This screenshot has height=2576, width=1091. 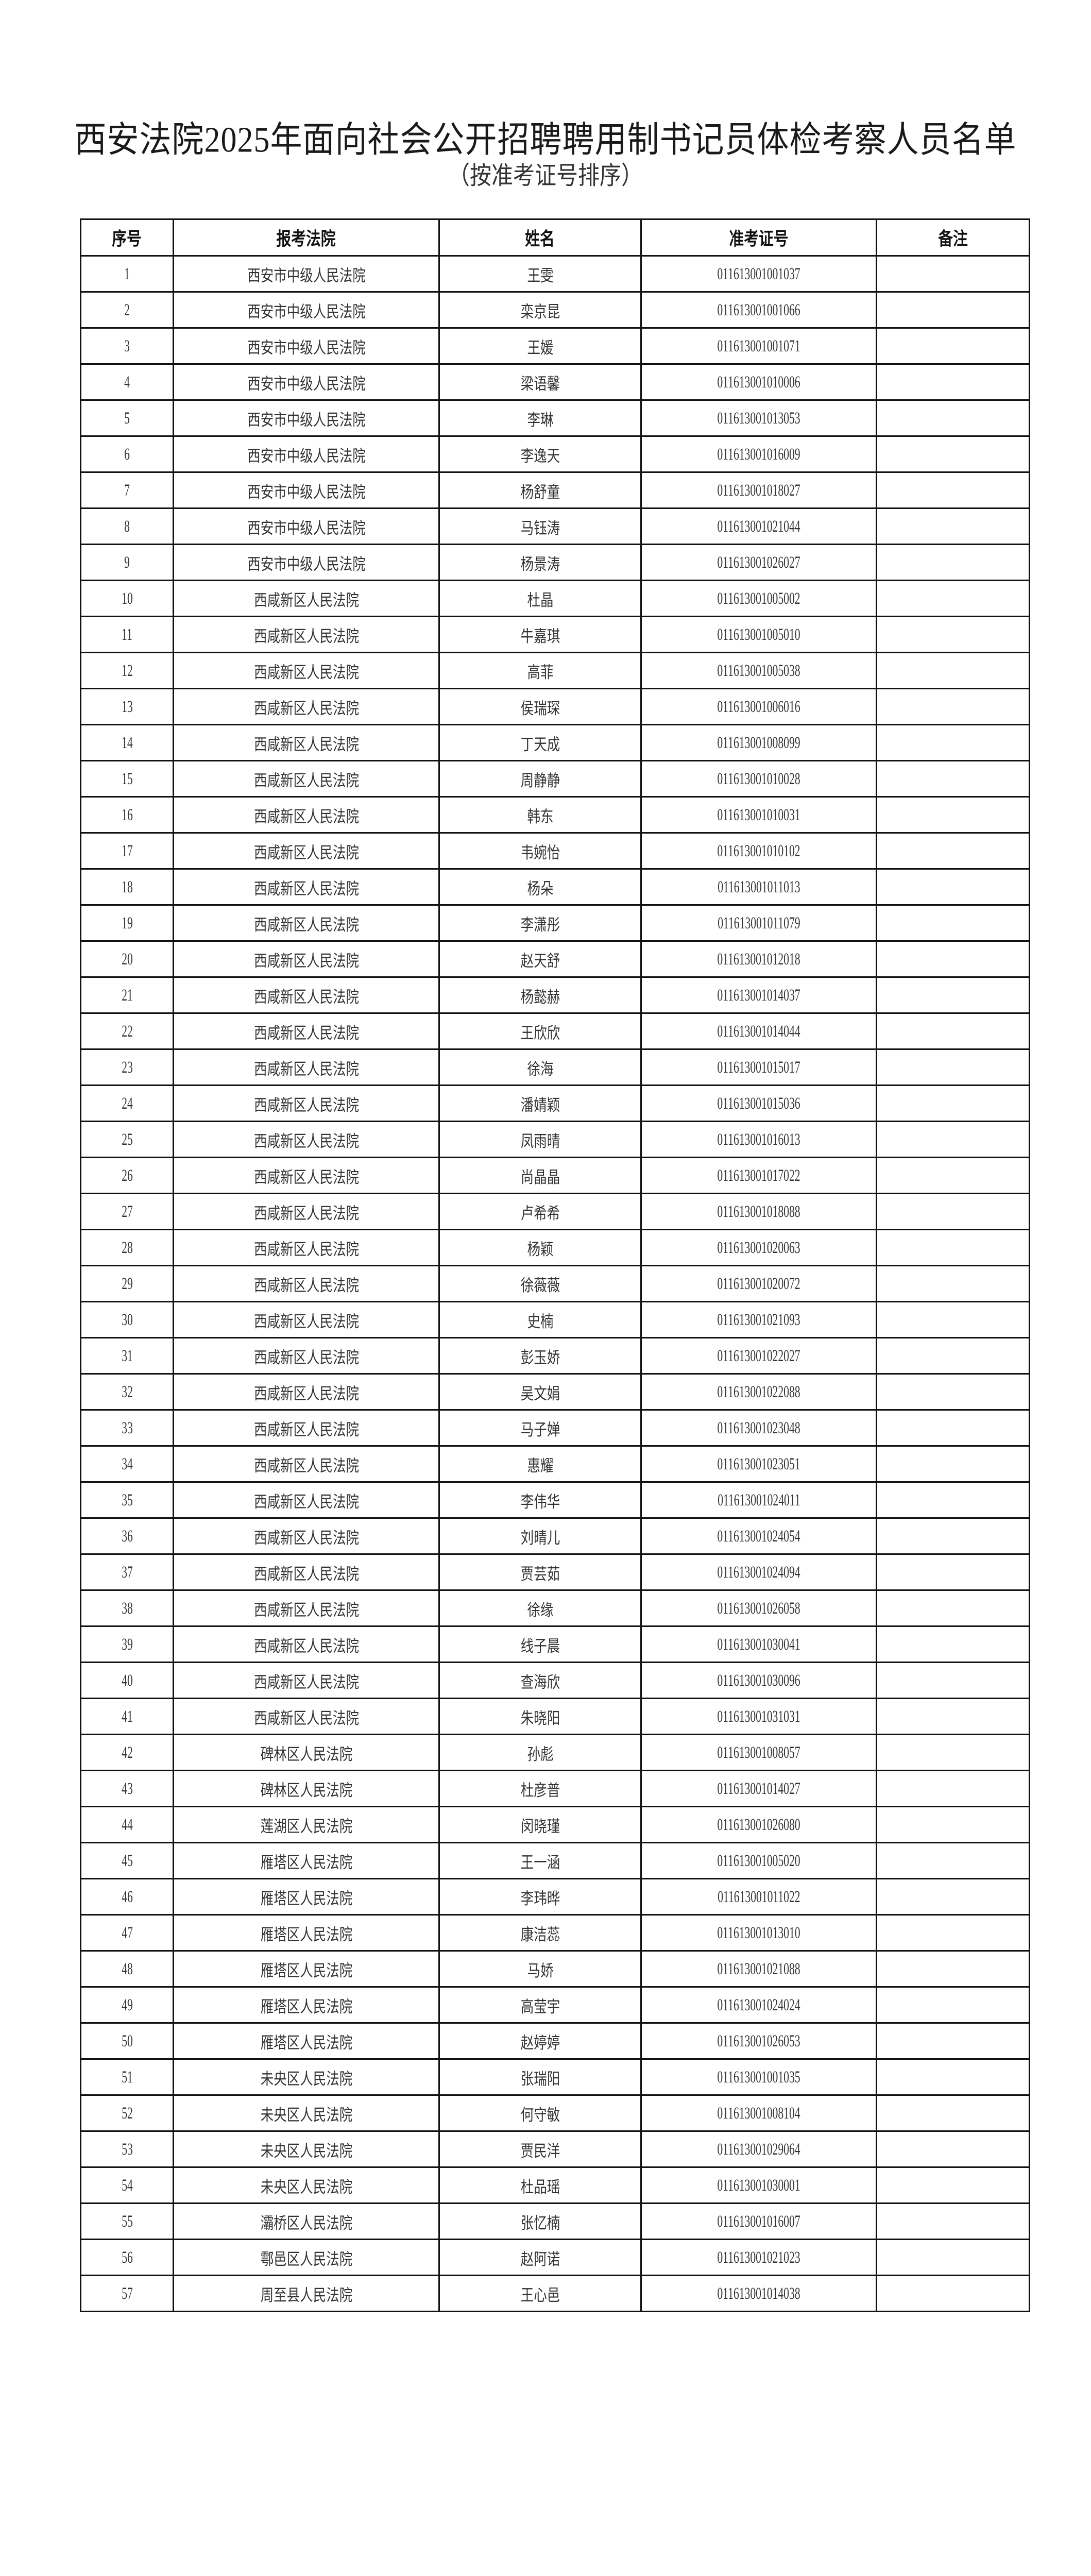 I want to click on exam-id-cell: 011613001006016, so click(x=758, y=706).